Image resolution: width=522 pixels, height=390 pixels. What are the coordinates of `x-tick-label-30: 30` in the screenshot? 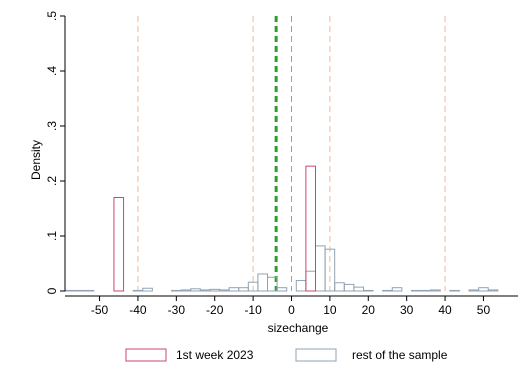 It's located at (407, 310).